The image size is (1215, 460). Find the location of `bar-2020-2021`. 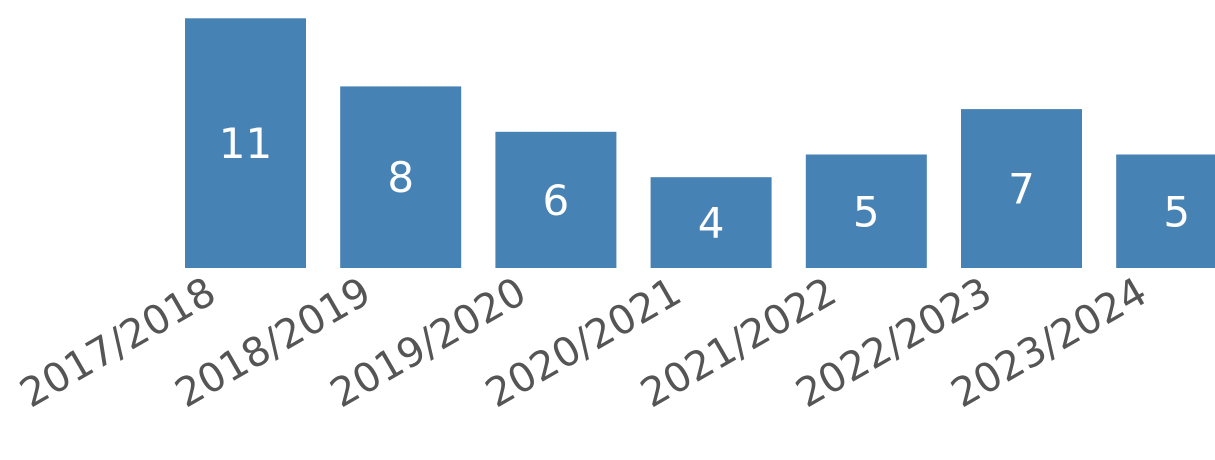

bar-2020-2021 is located at coordinates (711, 222).